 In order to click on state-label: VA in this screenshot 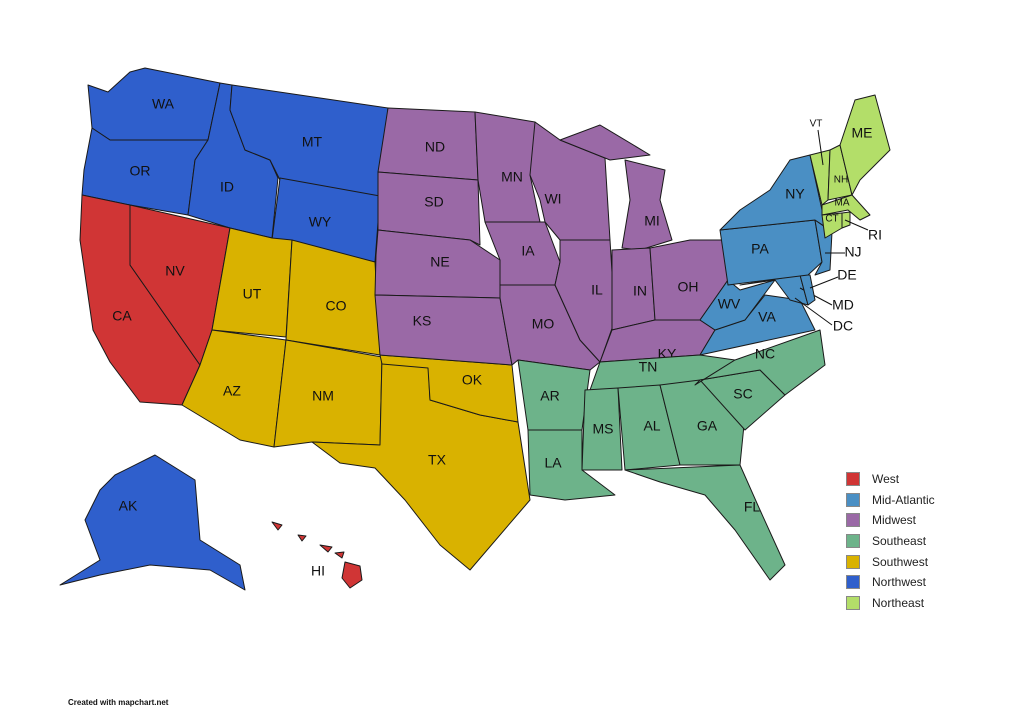, I will do `click(767, 317)`.